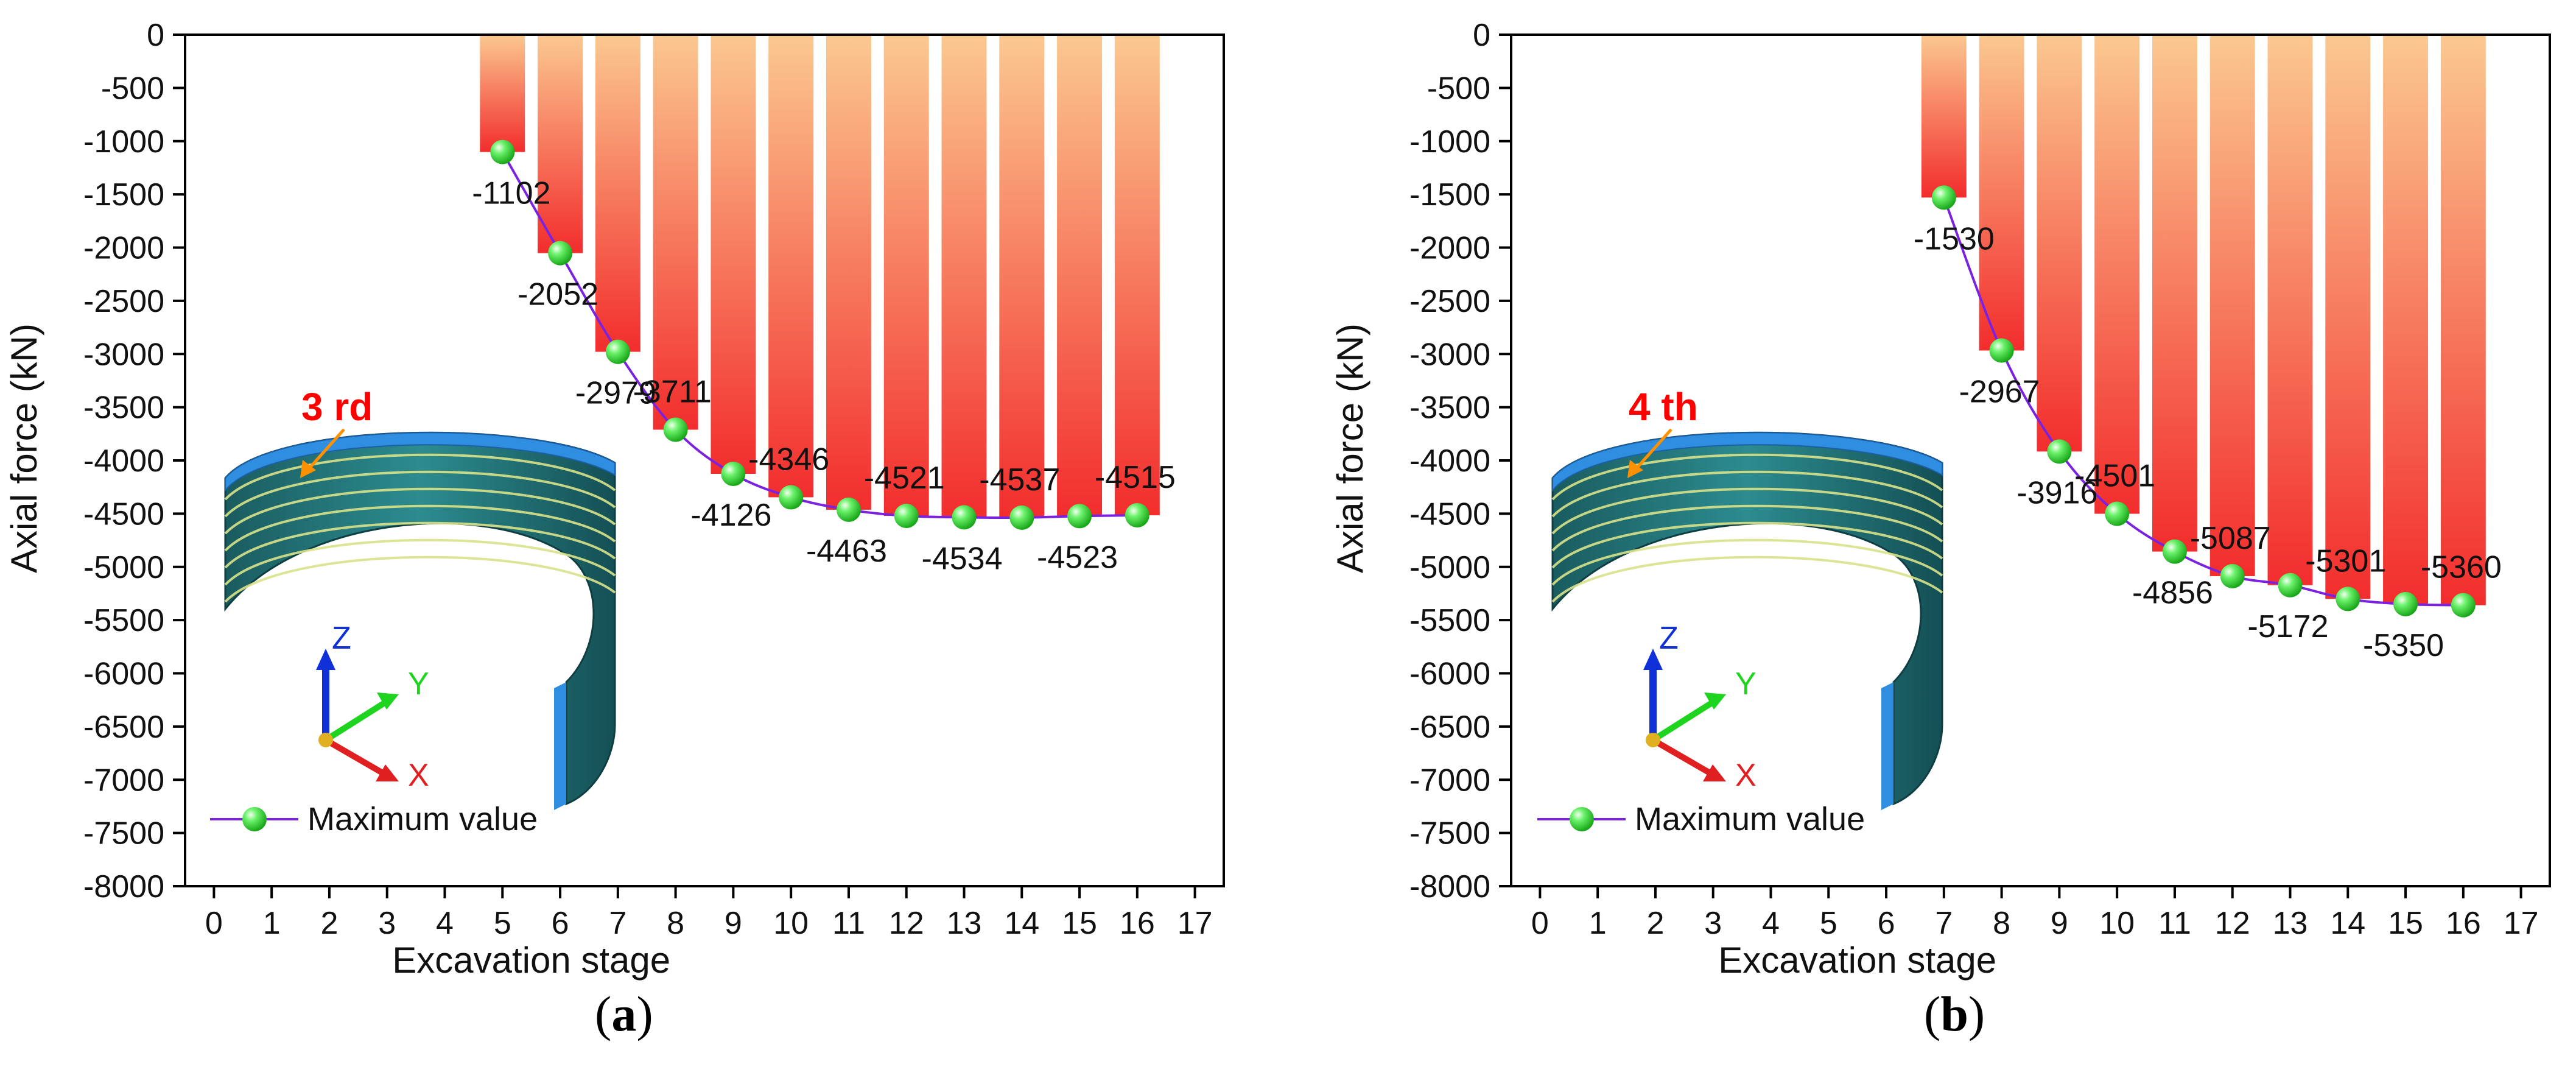  What do you see at coordinates (1954, 238) in the screenshot?
I see `value-label: -1530` at bounding box center [1954, 238].